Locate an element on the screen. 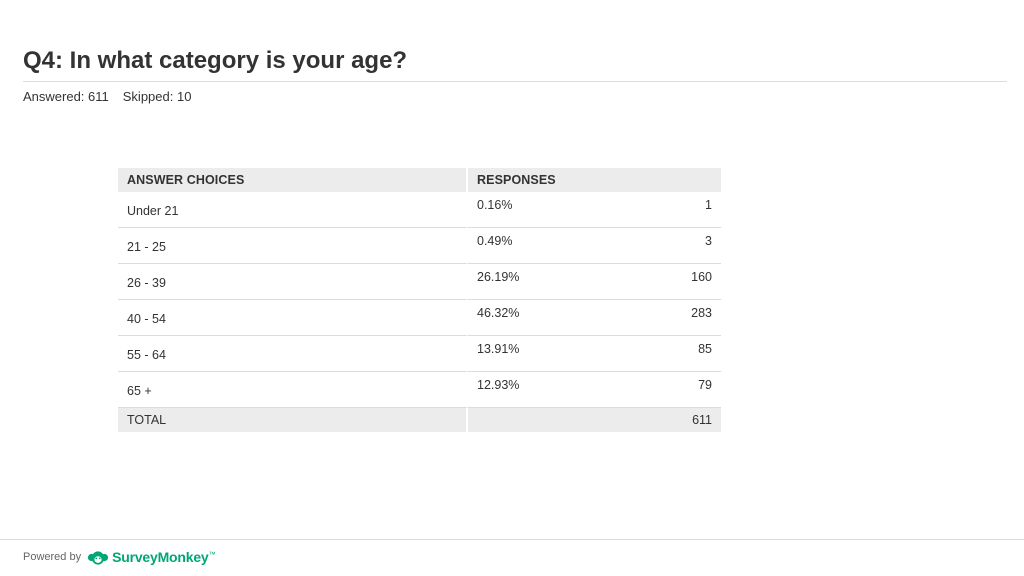  table-row: 21 - 25 0.49% 3 is located at coordinates (419, 246).